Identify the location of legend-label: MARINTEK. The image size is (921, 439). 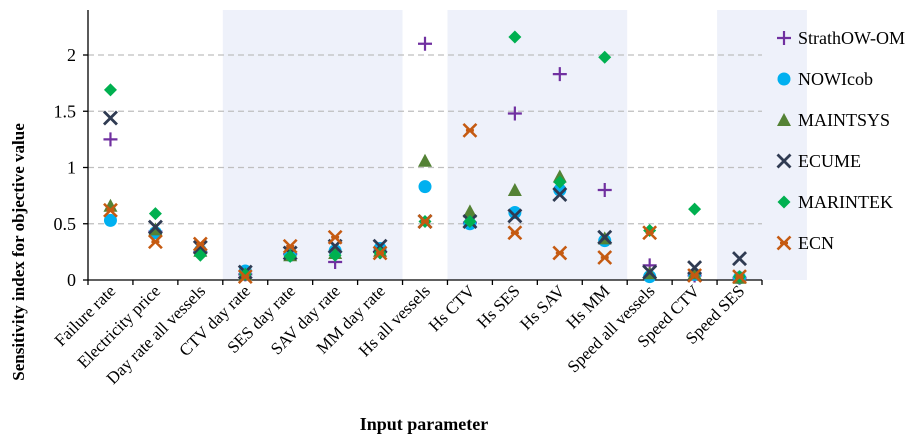
(845, 202).